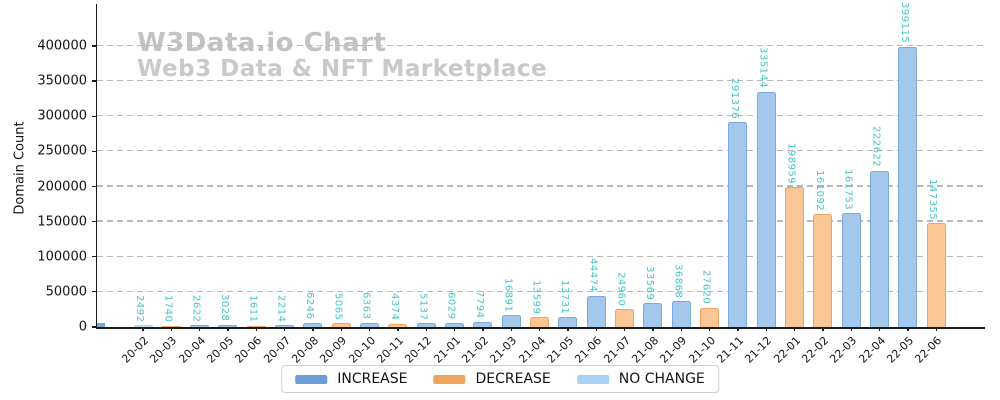 Image resolution: width=1000 pixels, height=400 pixels. What do you see at coordinates (449, 379) in the screenshot?
I see `legend-swatch-decrease` at bounding box center [449, 379].